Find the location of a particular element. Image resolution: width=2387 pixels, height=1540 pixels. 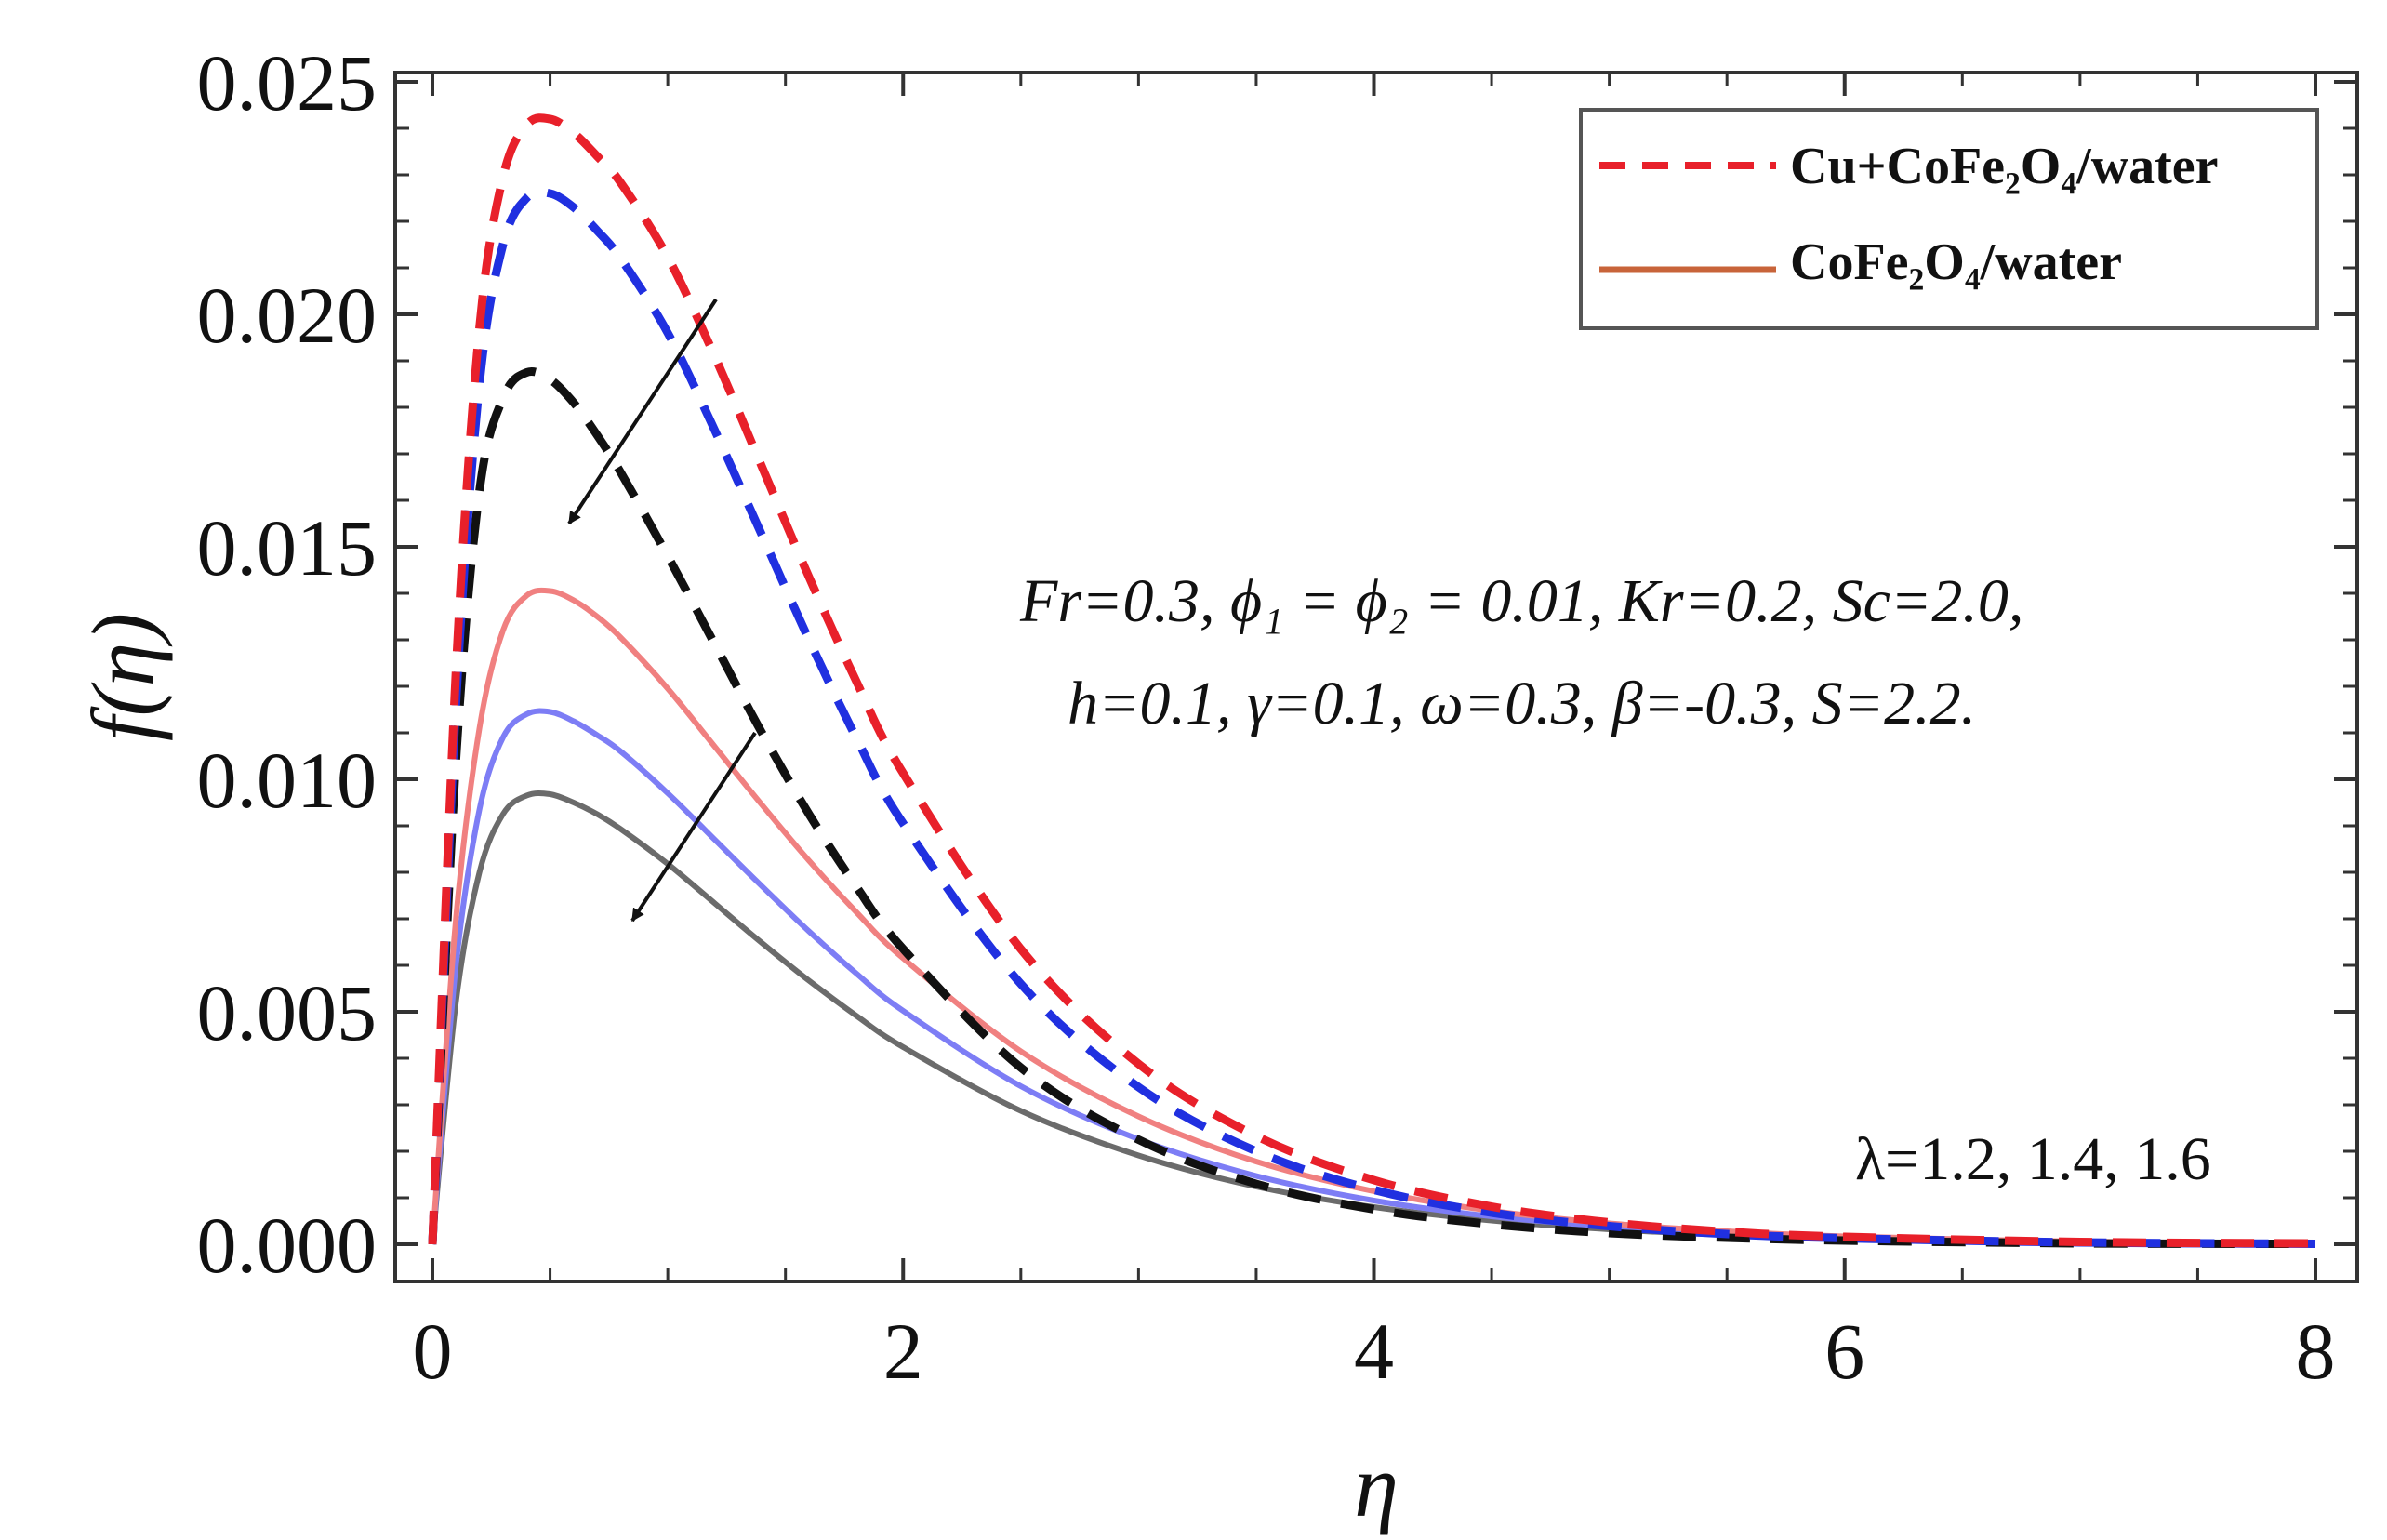

x-tick-label: 2 is located at coordinates (903, 1351).